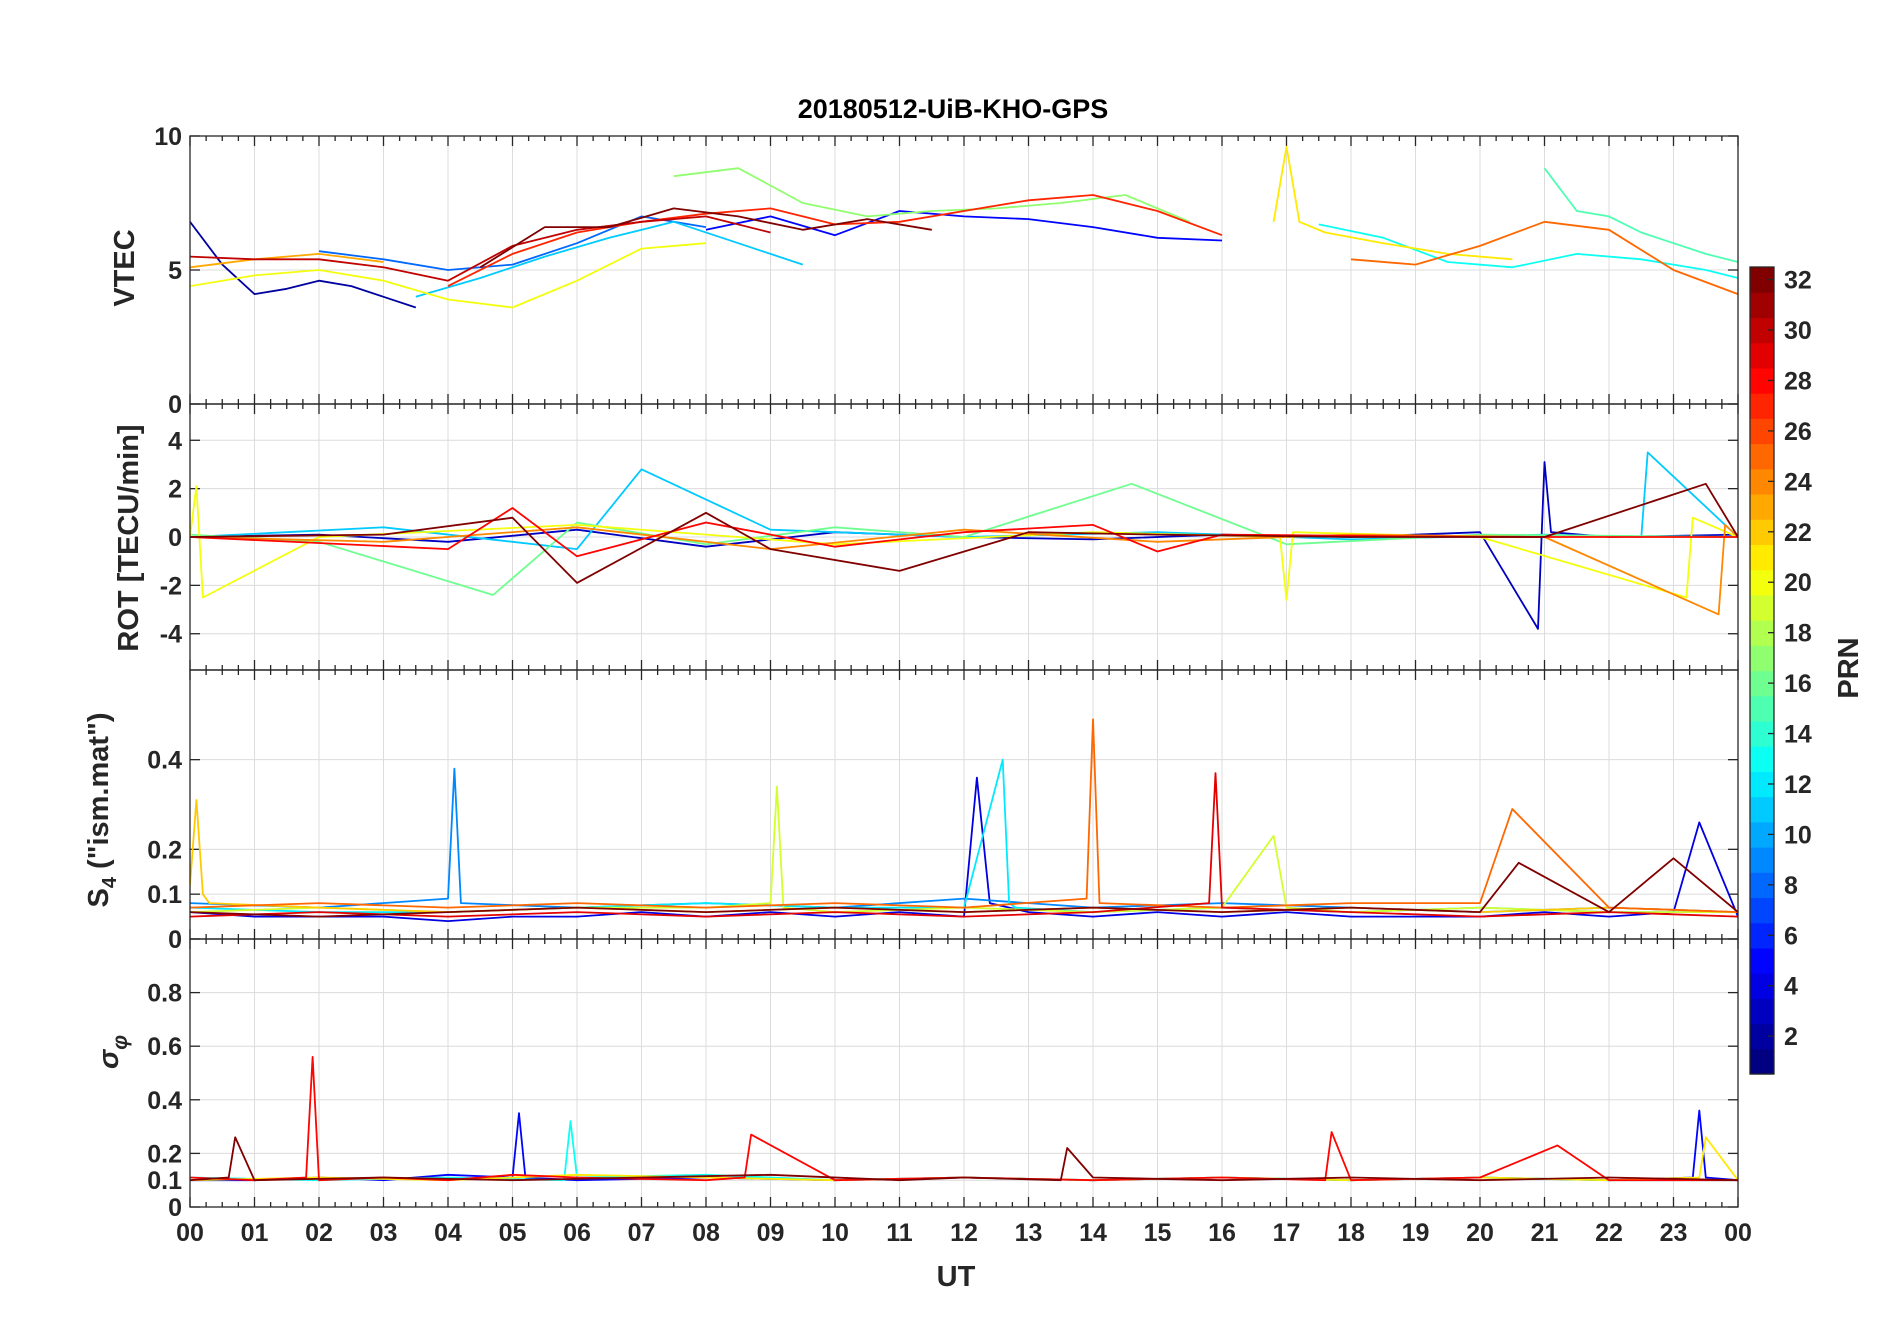 Image resolution: width=1902 pixels, height=1330 pixels. Describe the element at coordinates (1798, 634) in the screenshot. I see `colorbar-tick-label: 18` at that location.